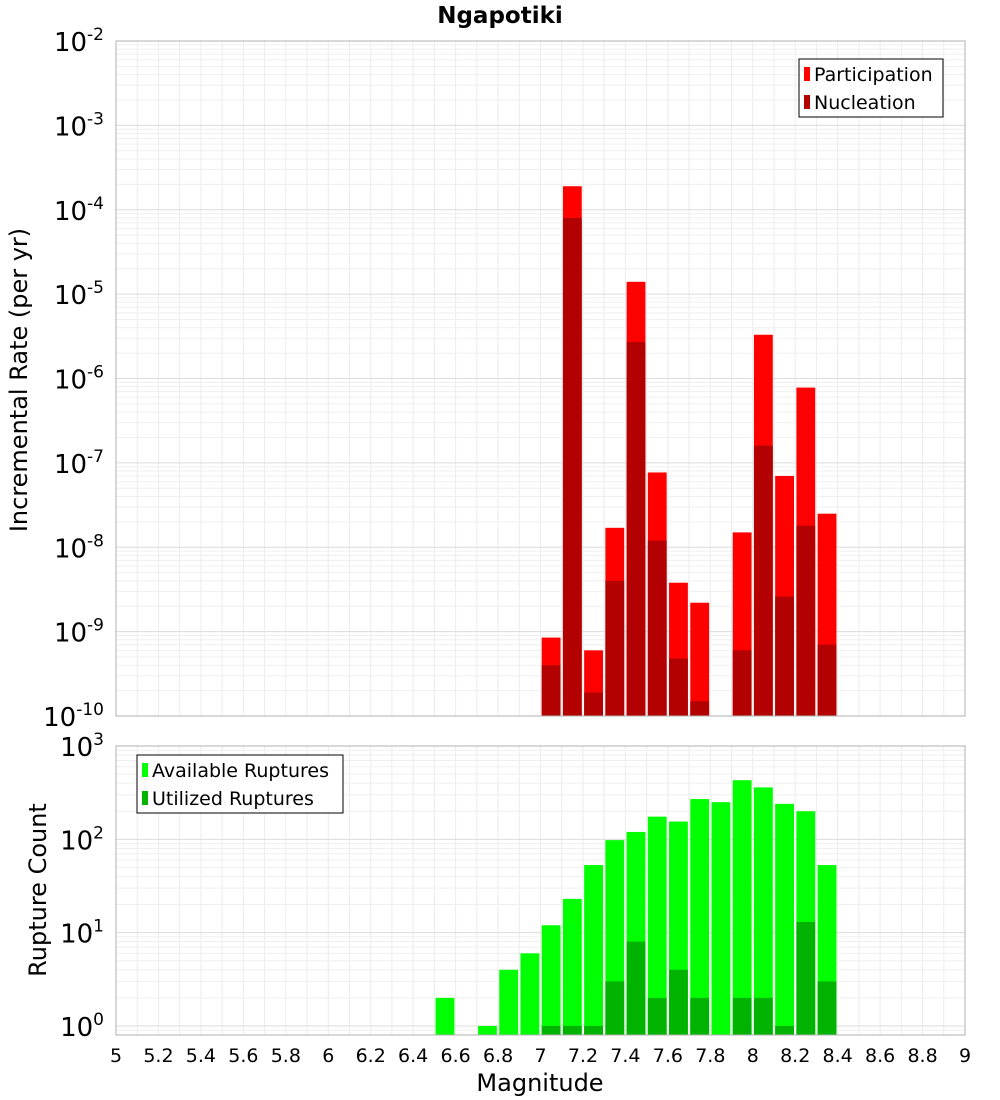 This screenshot has height=1100, width=1000. What do you see at coordinates (116, 1056) in the screenshot?
I see `x-tick-label: 5` at bounding box center [116, 1056].